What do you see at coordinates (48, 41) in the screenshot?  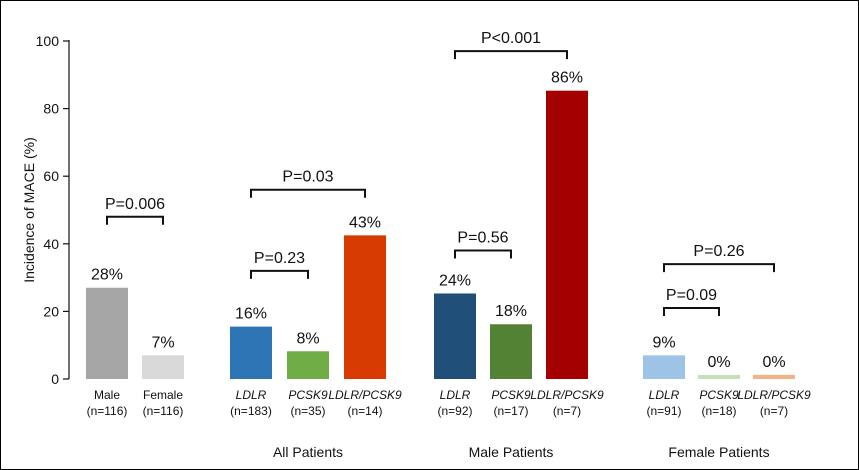 I see `y-tick-label: 100` at bounding box center [48, 41].